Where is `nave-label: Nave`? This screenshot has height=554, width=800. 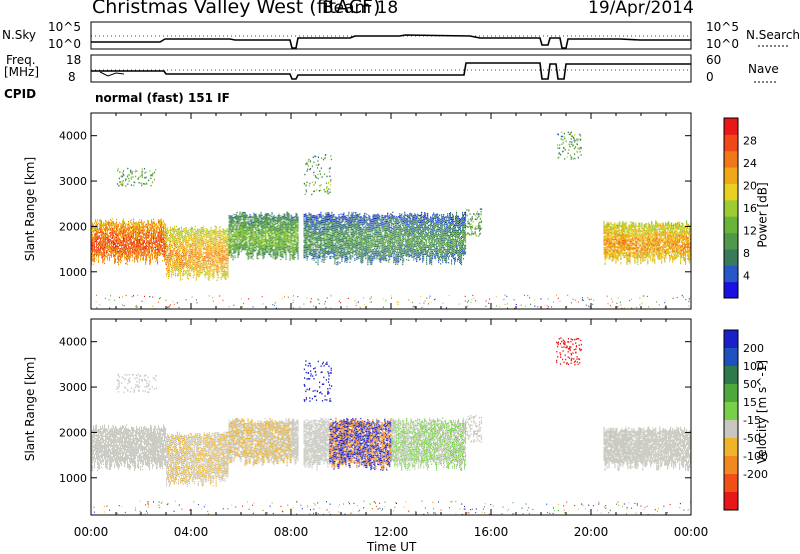
nave-label: Nave is located at coordinates (763, 69).